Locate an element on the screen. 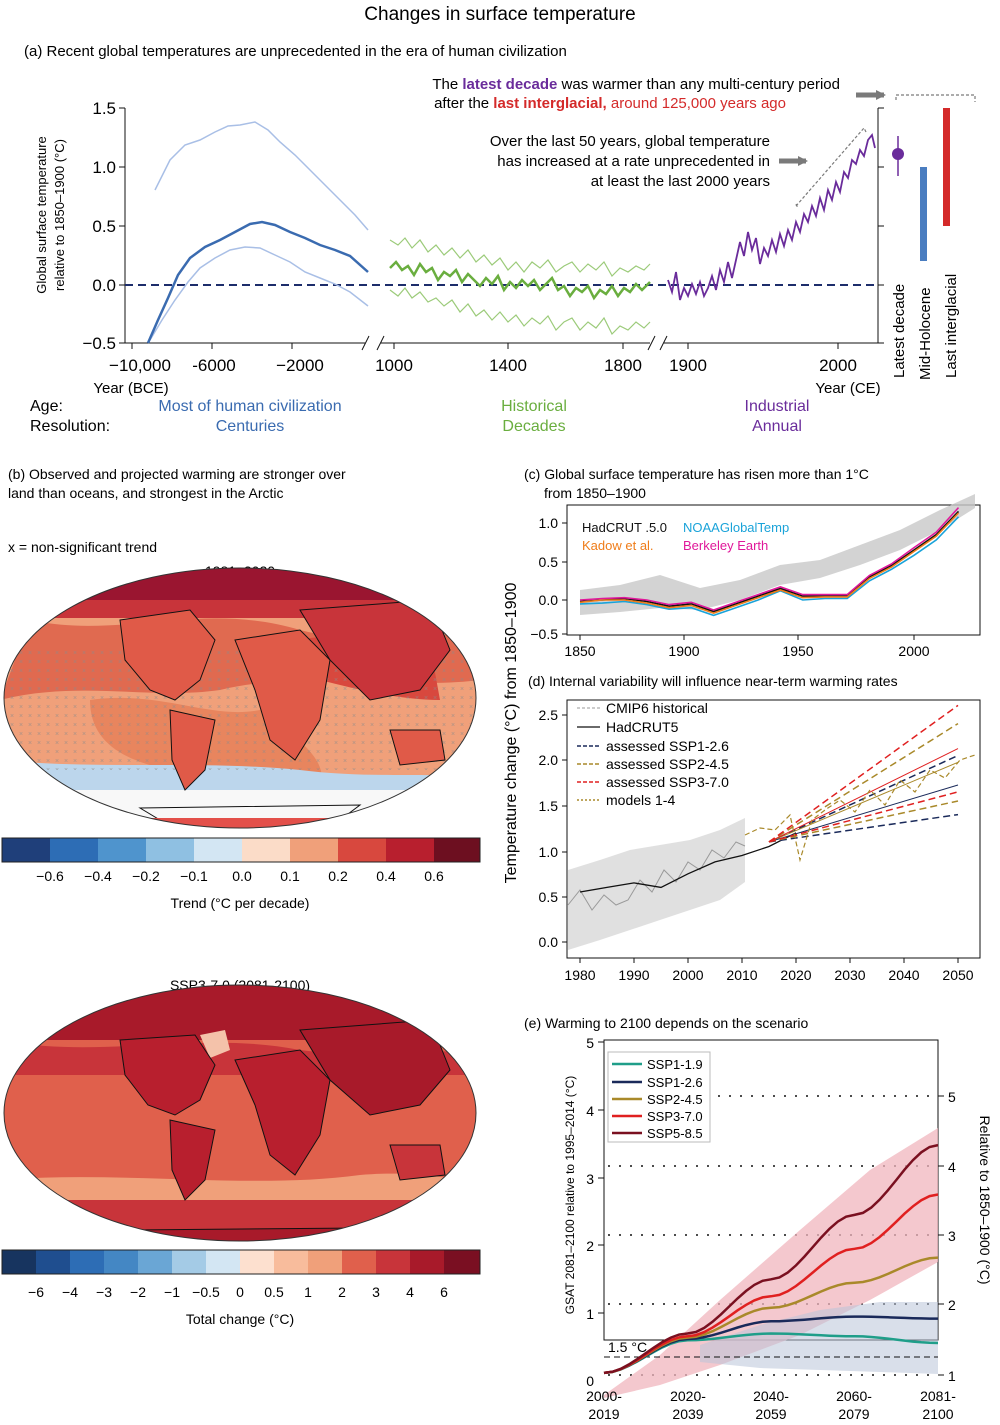 This screenshot has width=1000, height=1425. a-xtick-bce-3: −2000 is located at coordinates (300, 365).